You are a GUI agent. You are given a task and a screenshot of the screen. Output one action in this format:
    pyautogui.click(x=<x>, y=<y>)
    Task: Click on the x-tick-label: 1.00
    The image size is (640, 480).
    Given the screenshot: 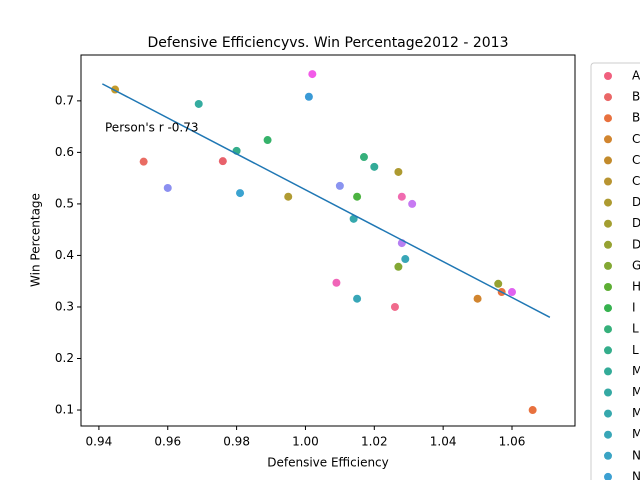 What is the action you would take?
    pyautogui.click(x=305, y=442)
    